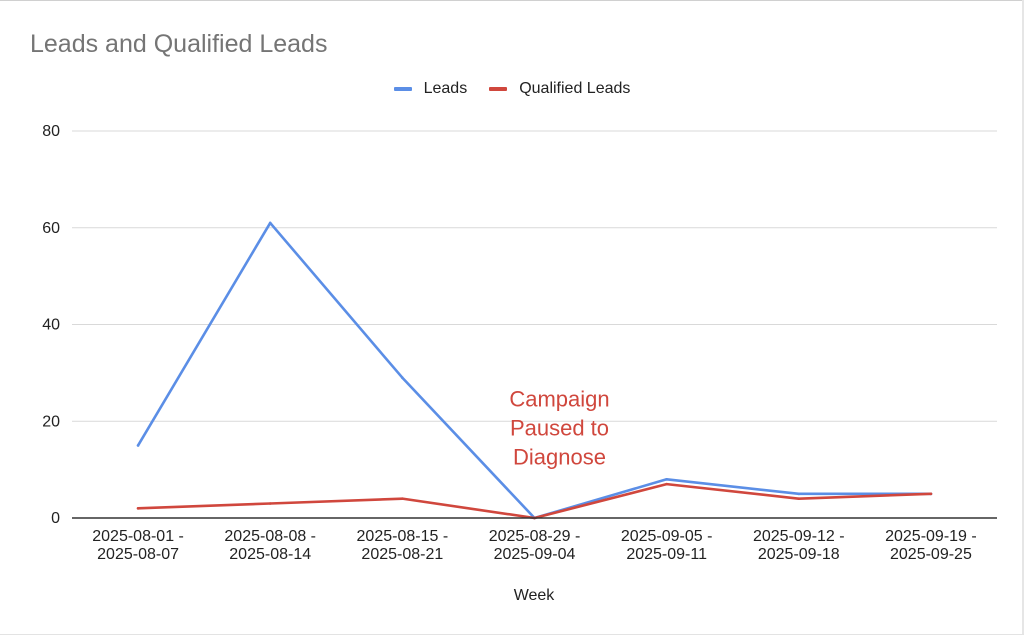  What do you see at coordinates (51, 325) in the screenshot?
I see `y-tick-label: 40` at bounding box center [51, 325].